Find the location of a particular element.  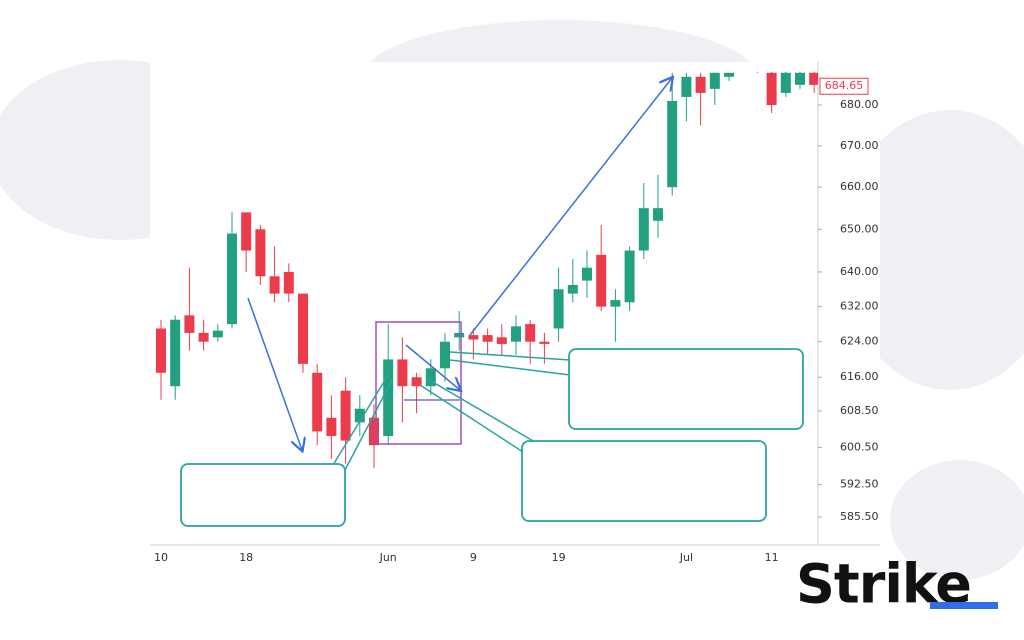

x-tick-label: 9 is located at coordinates (473, 557).